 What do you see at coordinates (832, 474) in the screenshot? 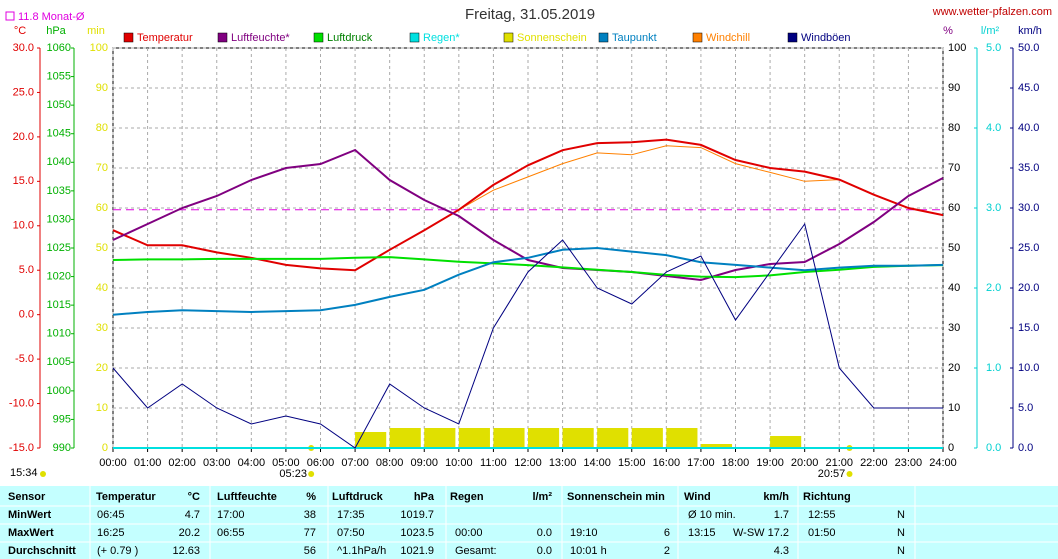
I see `sunset-label: 20:57` at bounding box center [832, 474].